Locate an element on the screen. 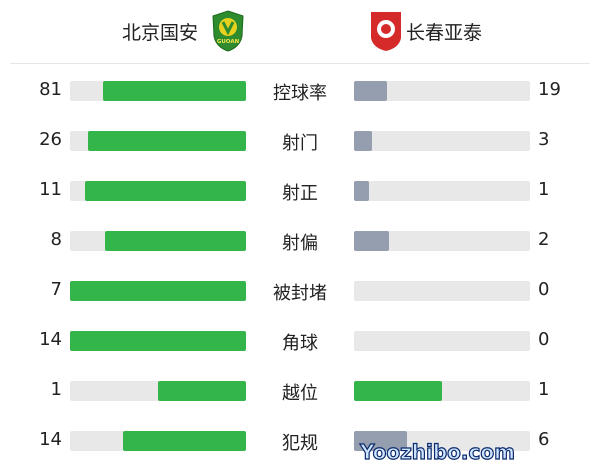 The width and height of the screenshot is (600, 466). away-value: 19 is located at coordinates (549, 89).